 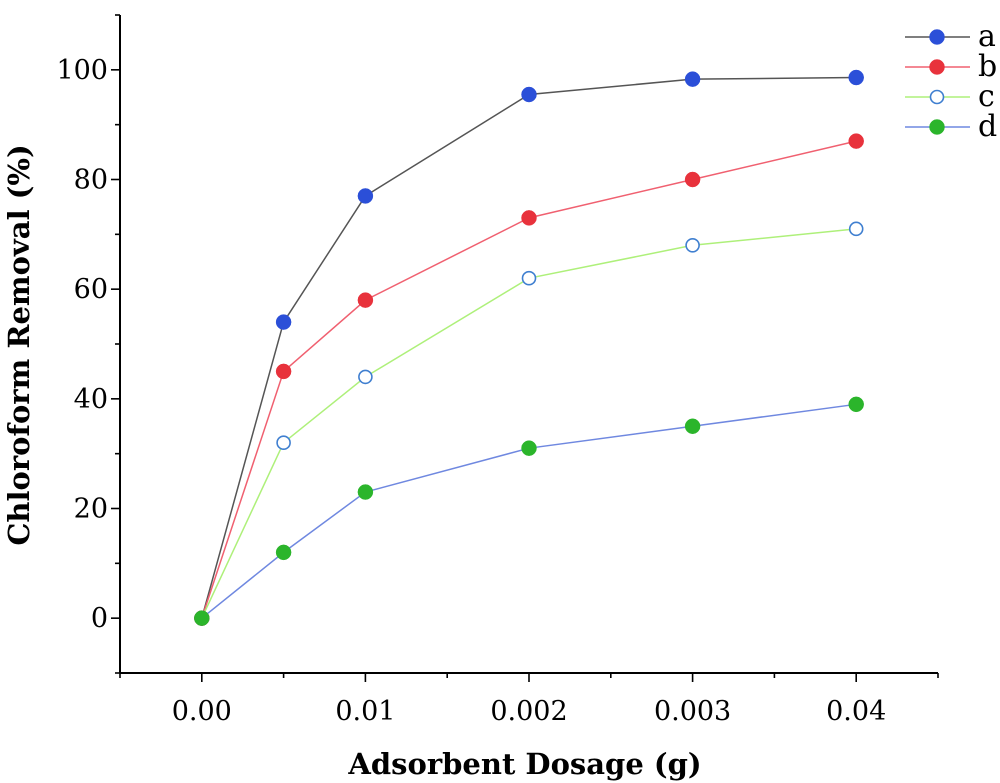 What do you see at coordinates (202, 711) in the screenshot?
I see `x-tick-label: 0.00` at bounding box center [202, 711].